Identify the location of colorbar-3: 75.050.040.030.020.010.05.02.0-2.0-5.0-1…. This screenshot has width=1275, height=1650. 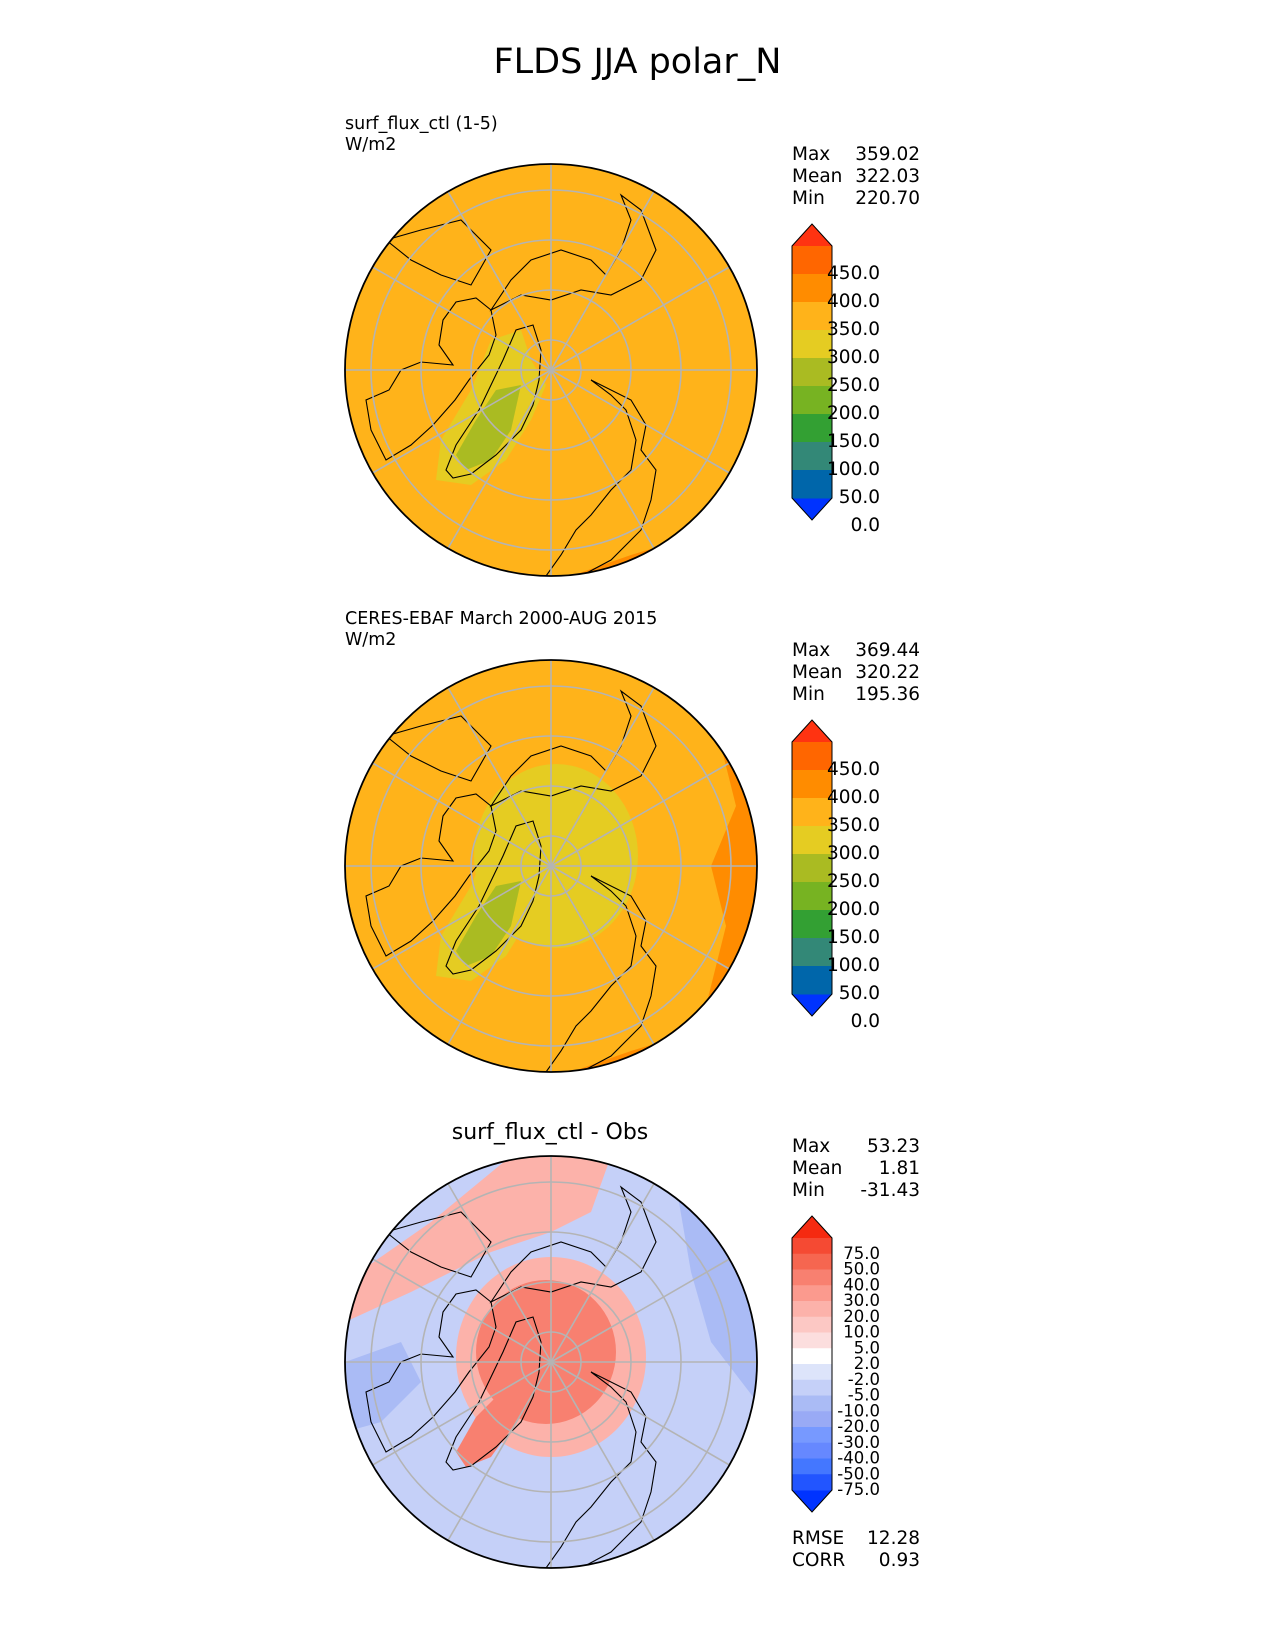
(835, 1364).